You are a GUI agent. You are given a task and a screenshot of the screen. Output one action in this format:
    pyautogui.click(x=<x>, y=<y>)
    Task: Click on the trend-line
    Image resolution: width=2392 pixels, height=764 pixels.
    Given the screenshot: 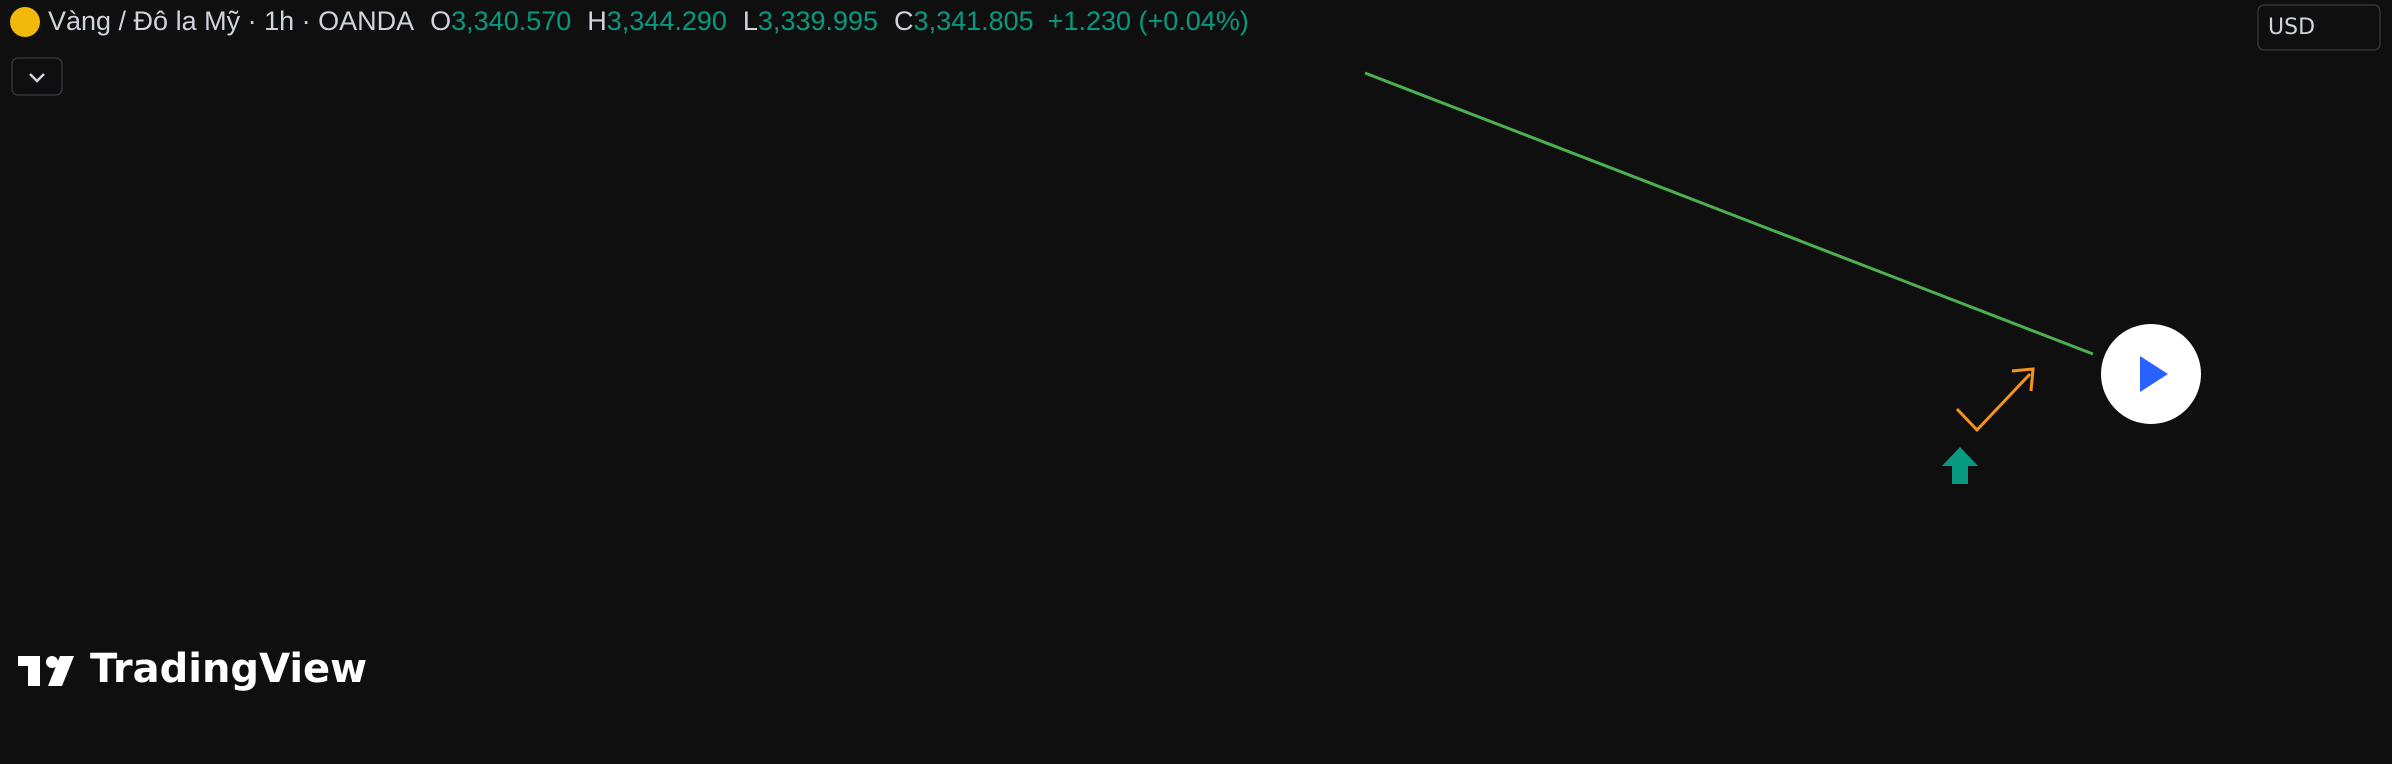 What is the action you would take?
    pyautogui.click(x=1729, y=213)
    